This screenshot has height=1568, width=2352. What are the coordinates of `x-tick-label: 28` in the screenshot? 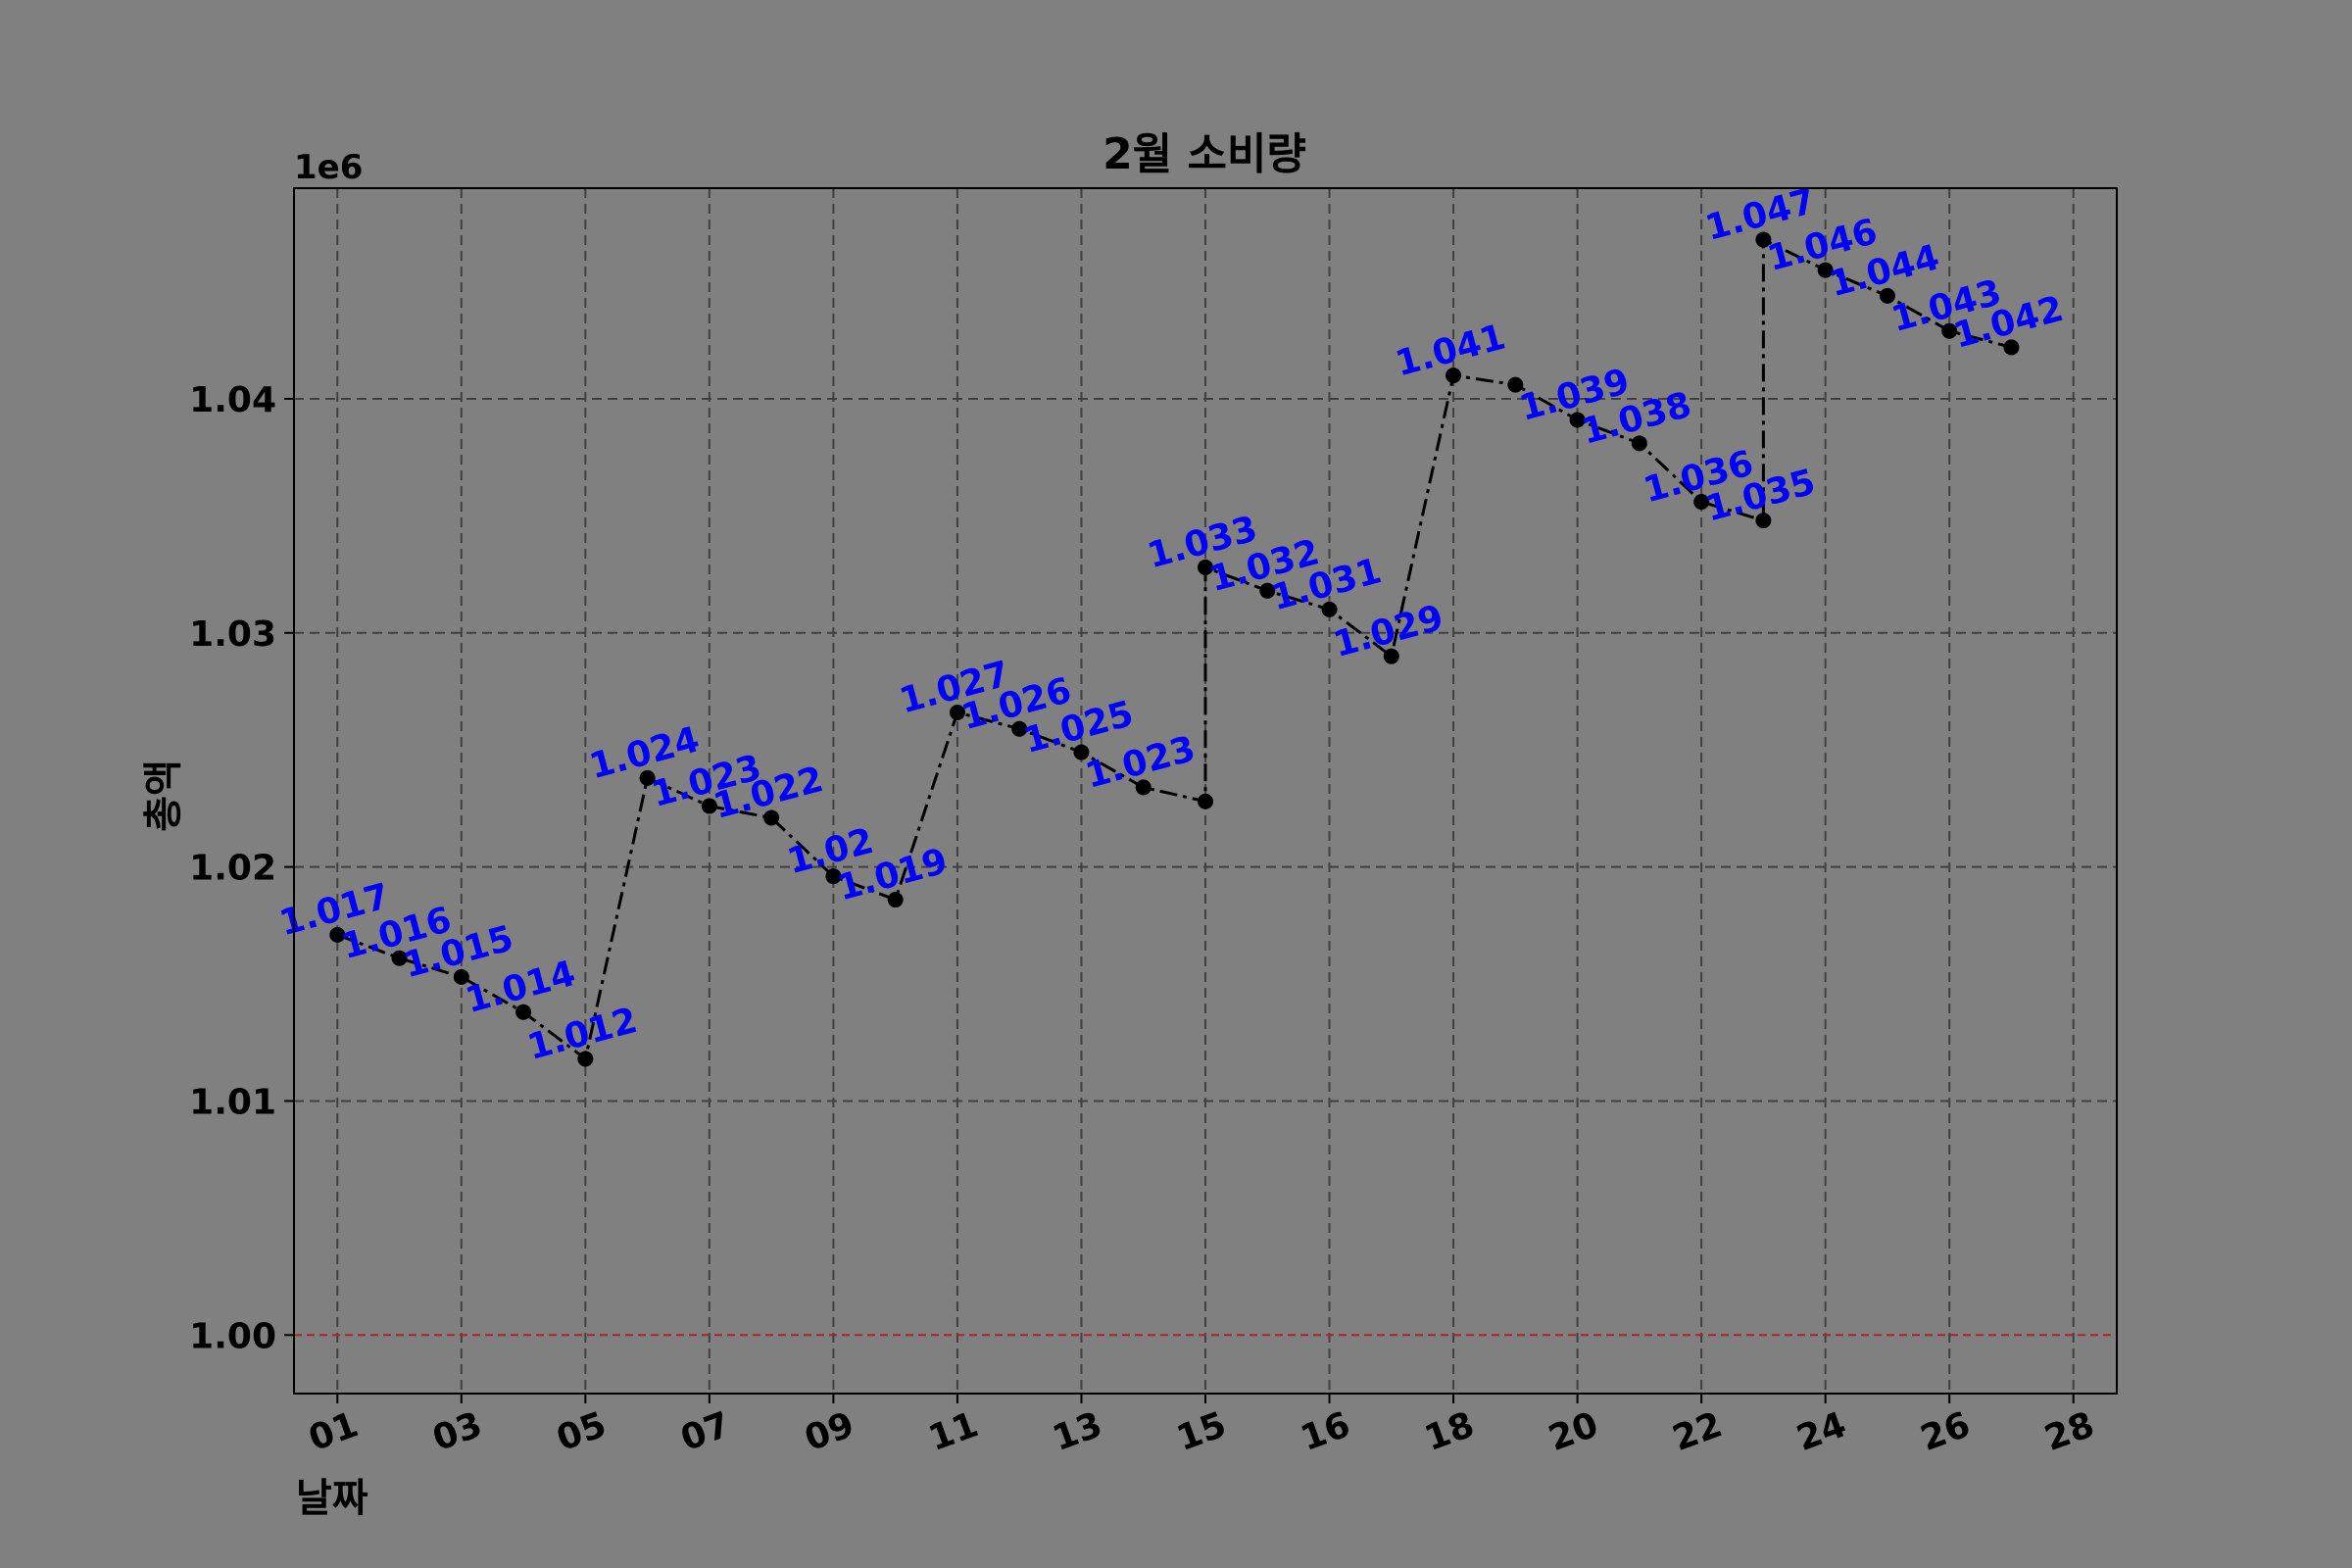 It's located at (2069, 1431).